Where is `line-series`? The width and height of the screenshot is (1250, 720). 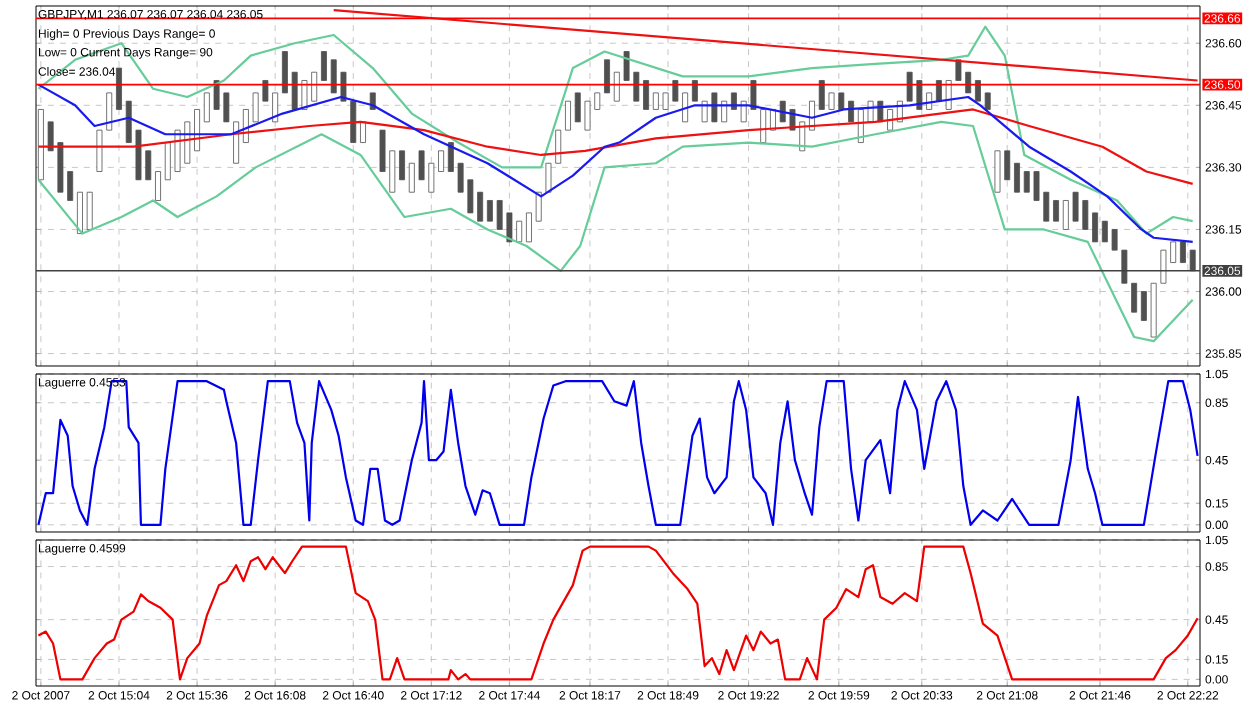
line-series is located at coordinates (615, 147).